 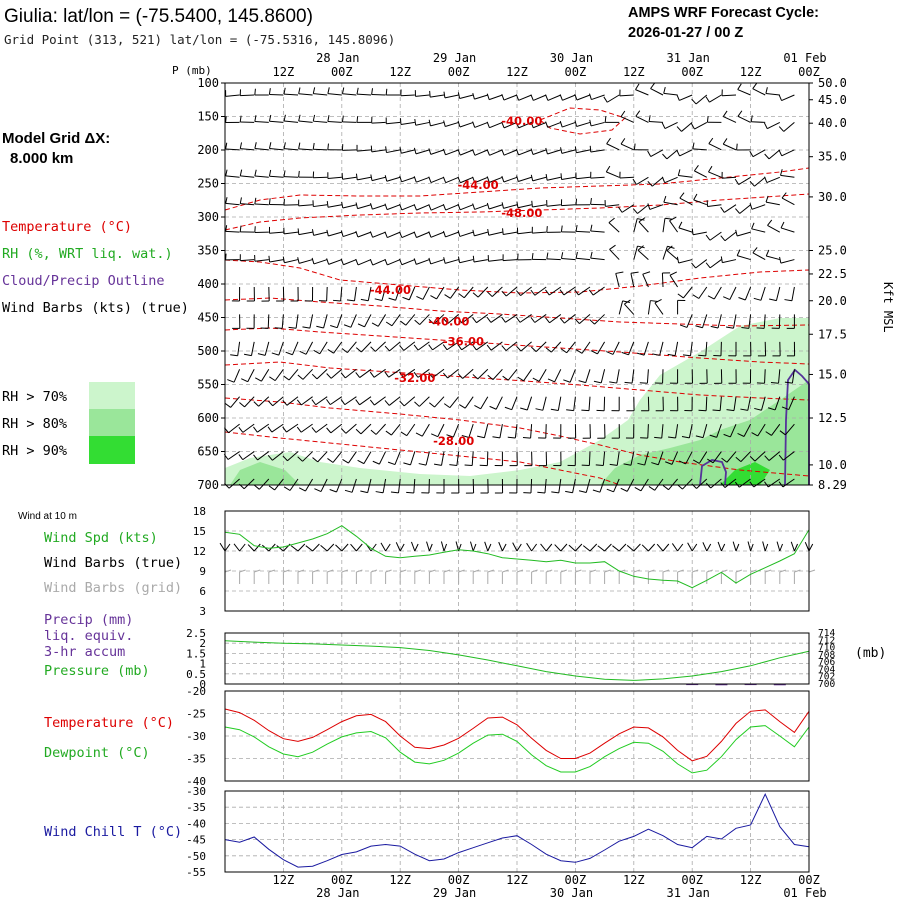 What do you see at coordinates (804, 893) in the screenshot?
I see `date-tick-label: 01 Feb` at bounding box center [804, 893].